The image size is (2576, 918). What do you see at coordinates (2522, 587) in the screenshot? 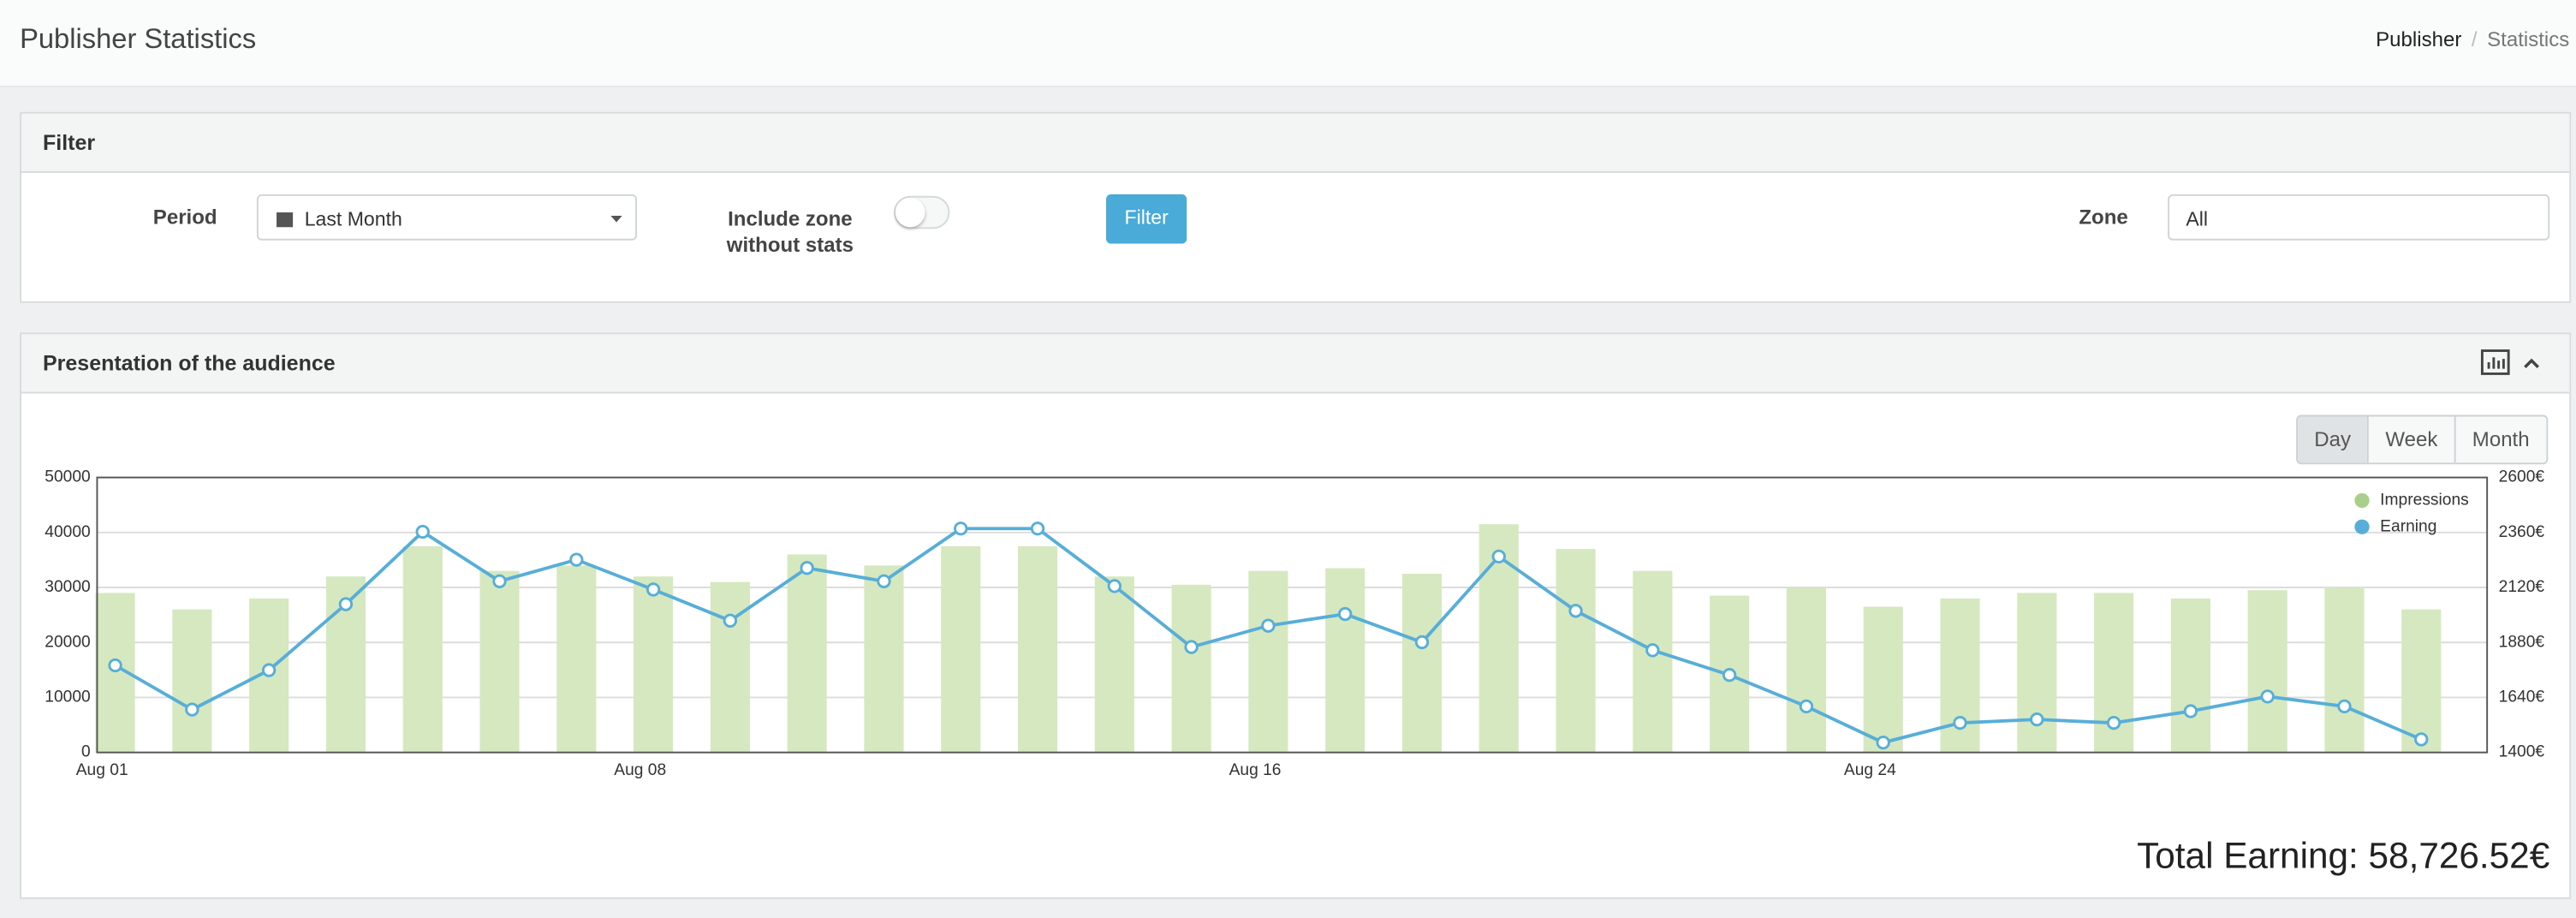
I see `y2-tick-label: 2120€` at bounding box center [2522, 587].